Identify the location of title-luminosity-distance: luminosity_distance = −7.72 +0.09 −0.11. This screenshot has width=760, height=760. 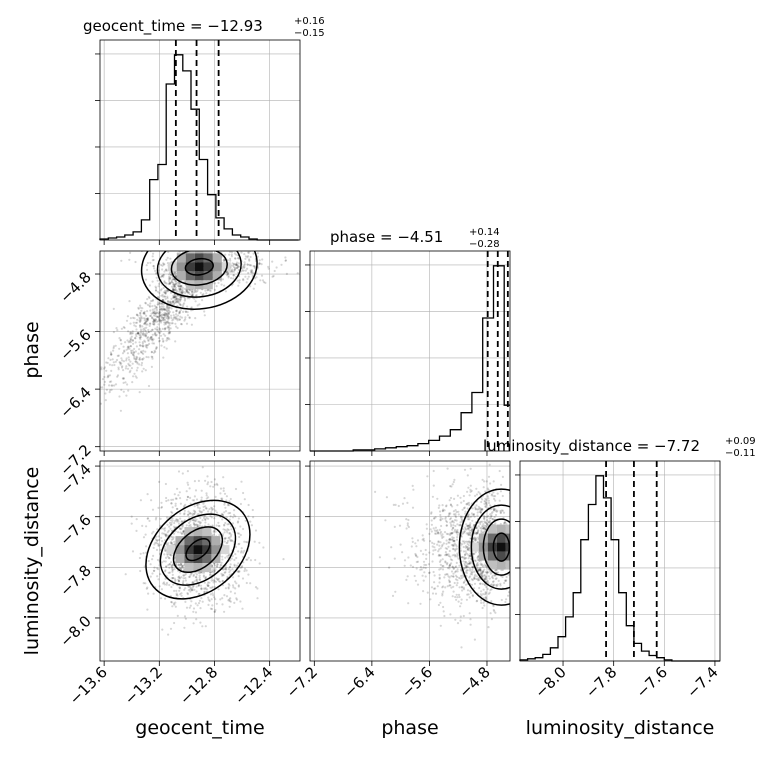
(619, 447).